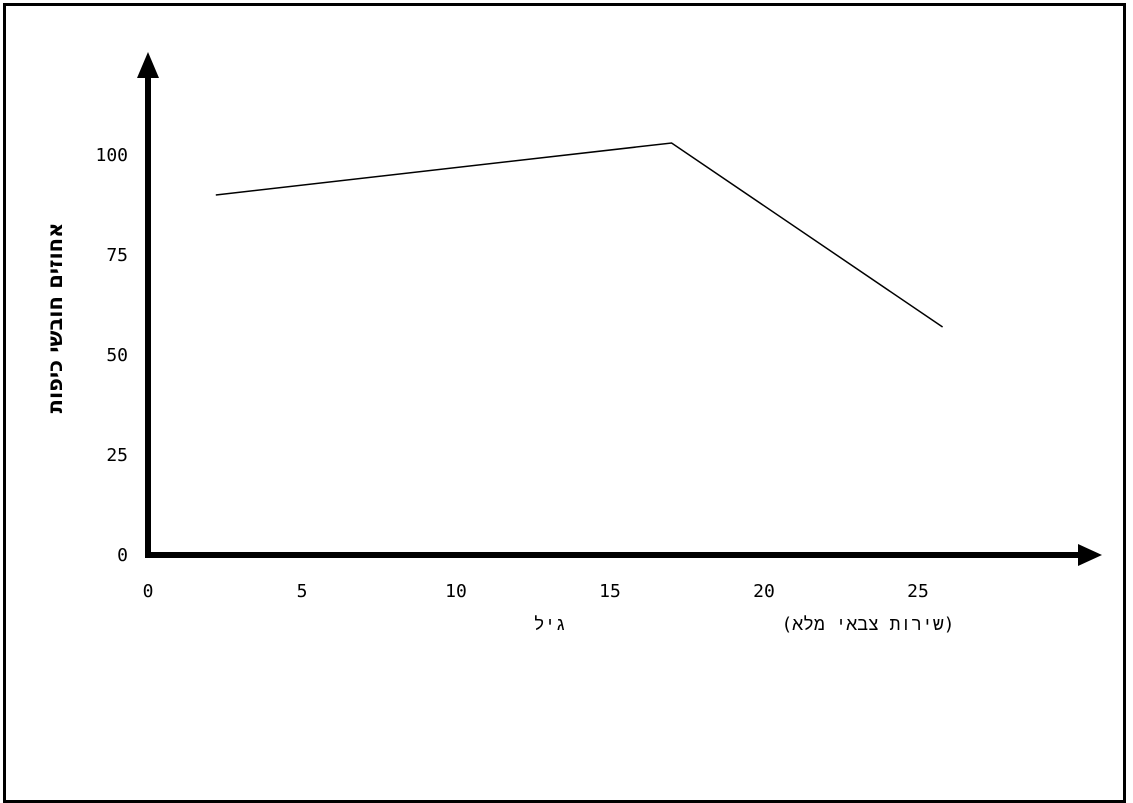  What do you see at coordinates (117, 455) in the screenshot?
I see `y-tick-label: 25` at bounding box center [117, 455].